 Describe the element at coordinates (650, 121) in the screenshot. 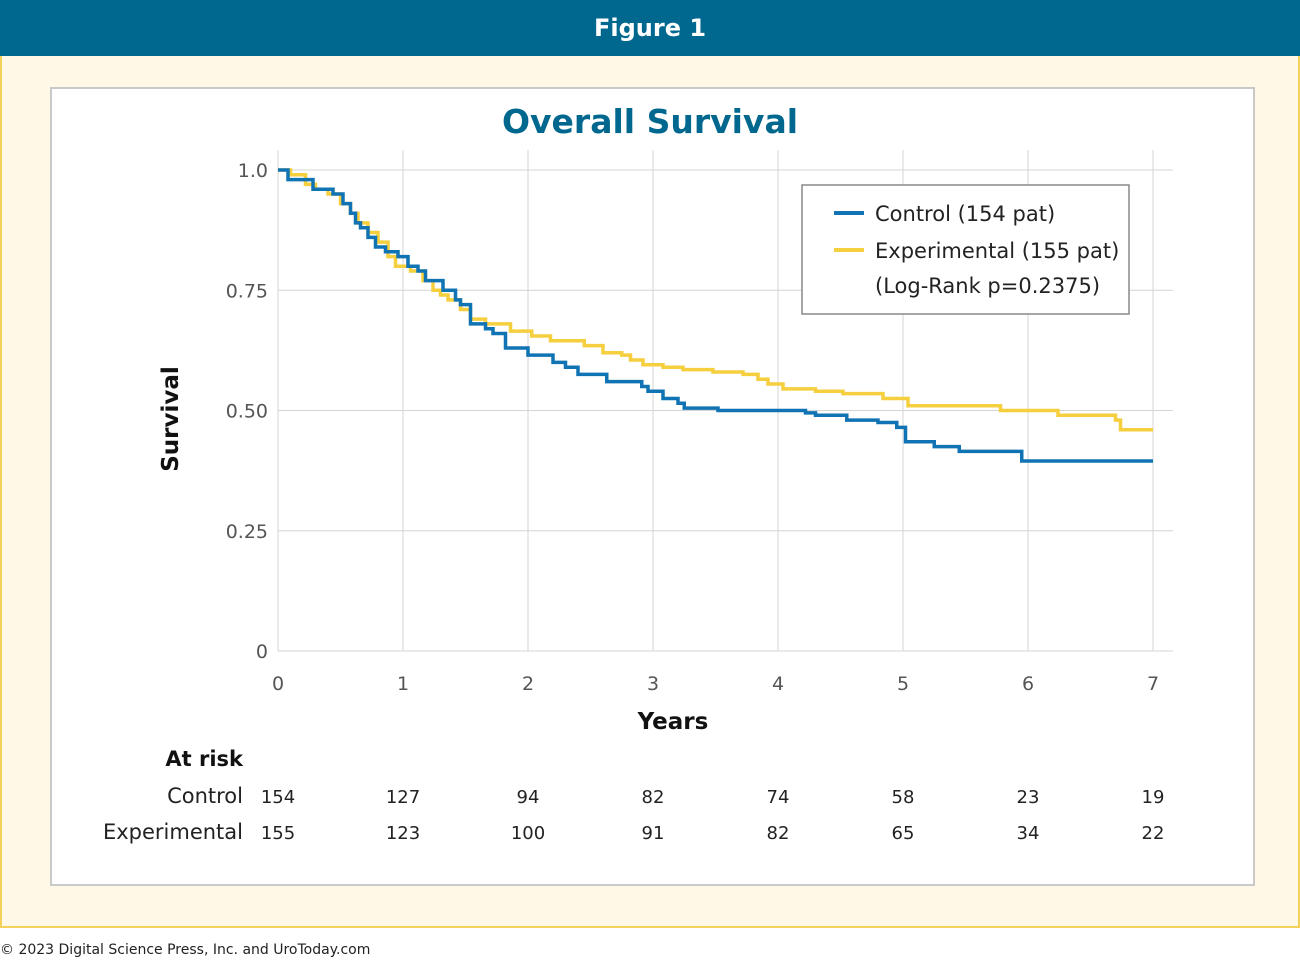

I see `chart-title: Overall Survival` at that location.